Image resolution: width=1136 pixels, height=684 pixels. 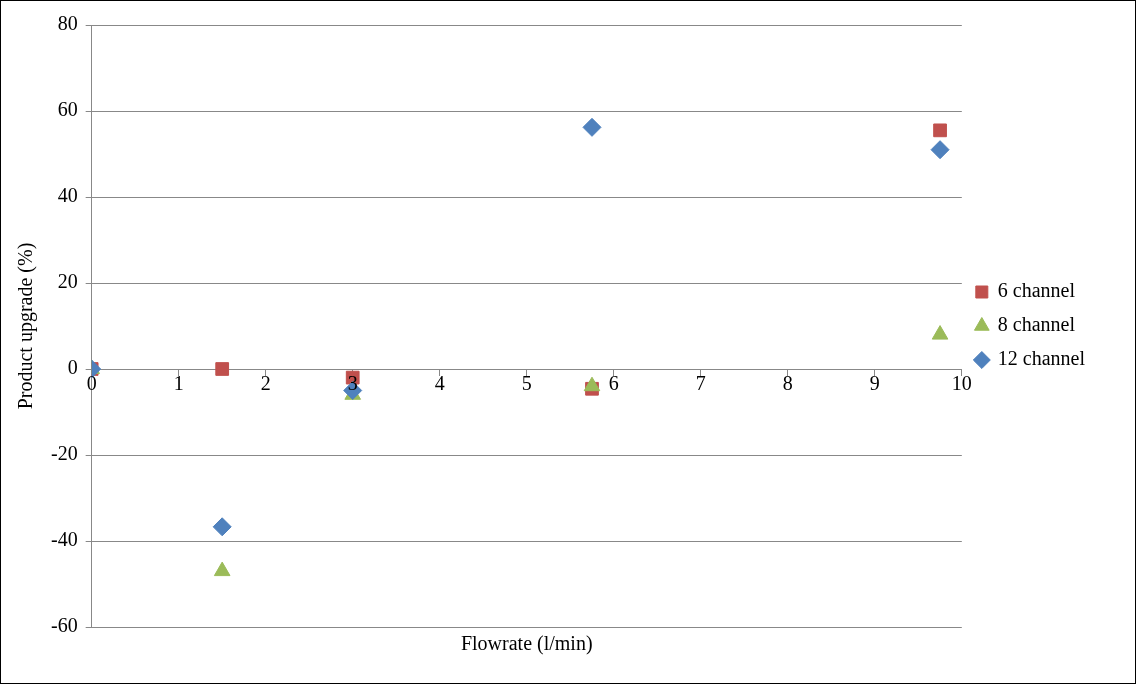 I want to click on x-tick-label: 6, so click(x=613, y=383).